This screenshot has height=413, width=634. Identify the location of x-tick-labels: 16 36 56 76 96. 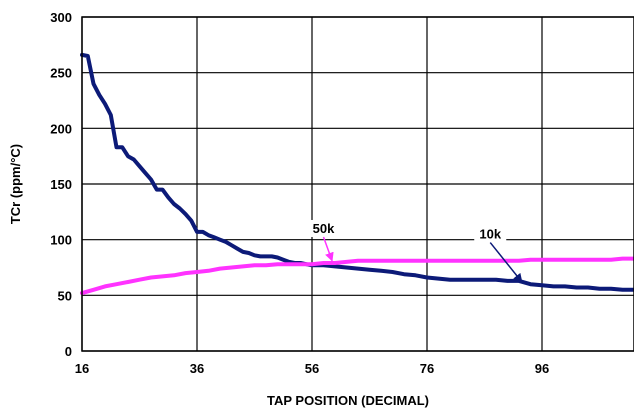
(312, 368).